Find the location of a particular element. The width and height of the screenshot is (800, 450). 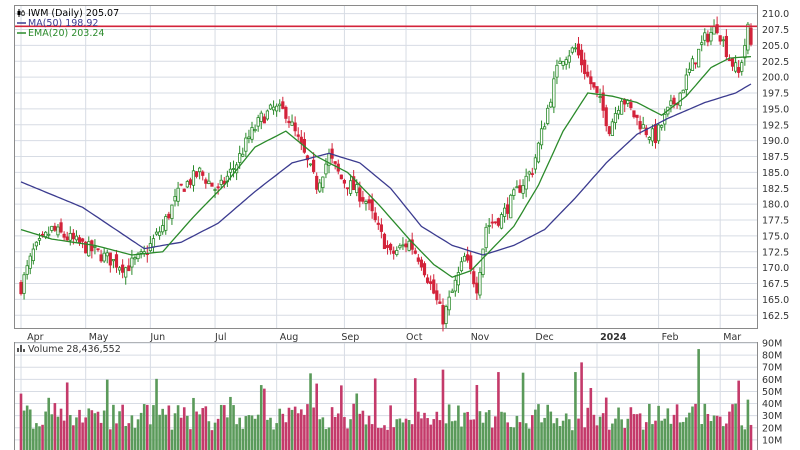

x-tick-label: May is located at coordinates (99, 337).